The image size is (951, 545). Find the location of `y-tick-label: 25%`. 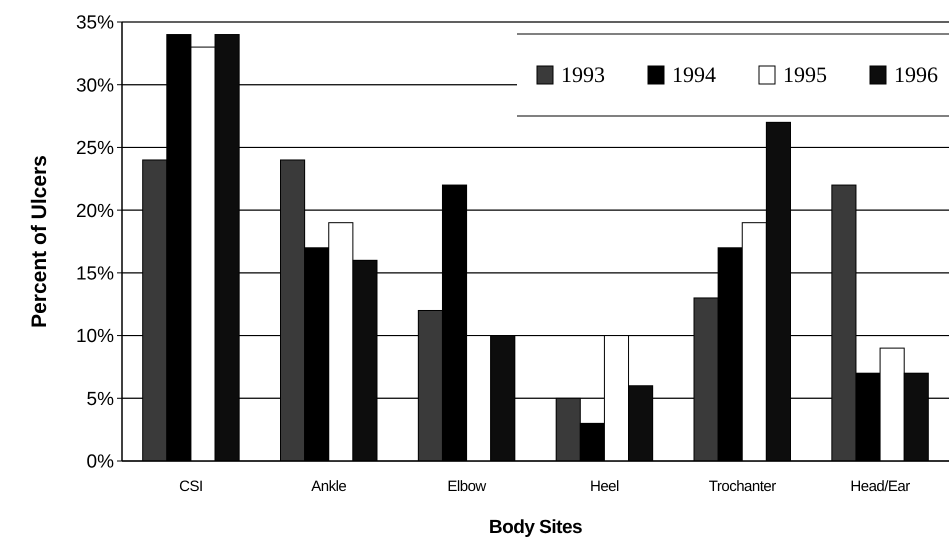

y-tick-label: 25% is located at coordinates (95, 149).